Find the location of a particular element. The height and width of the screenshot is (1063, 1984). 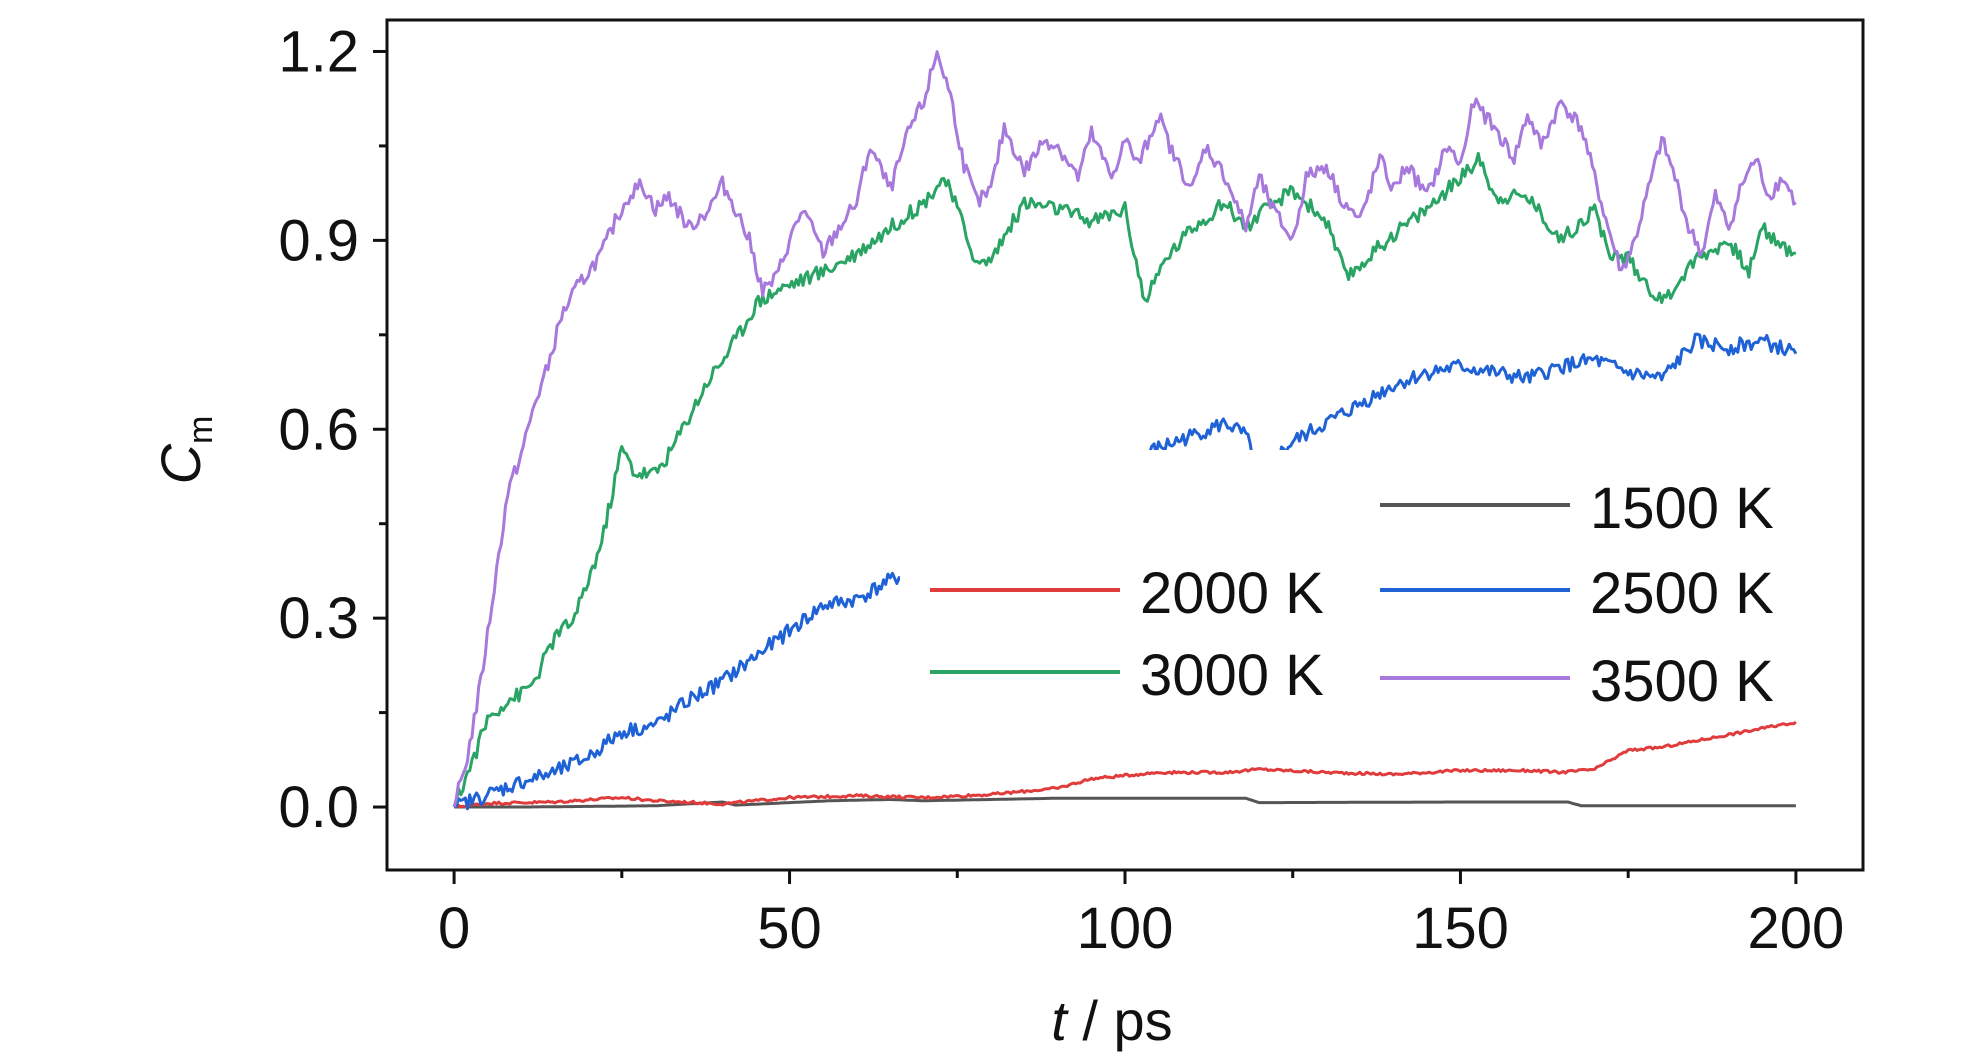

y-axis-label-sub: m is located at coordinates (201, 430).